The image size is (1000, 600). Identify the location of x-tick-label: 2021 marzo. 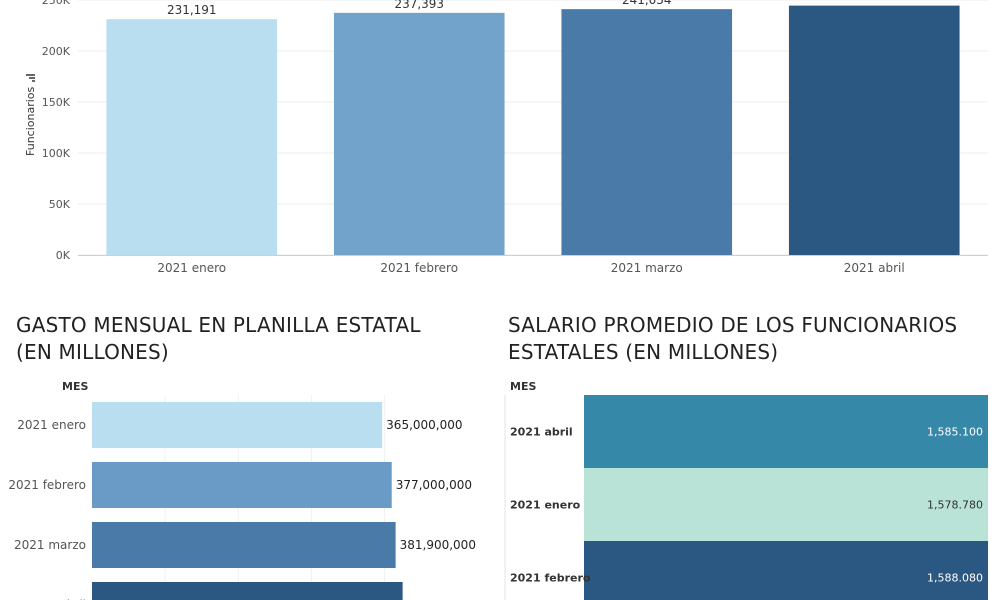
(647, 268).